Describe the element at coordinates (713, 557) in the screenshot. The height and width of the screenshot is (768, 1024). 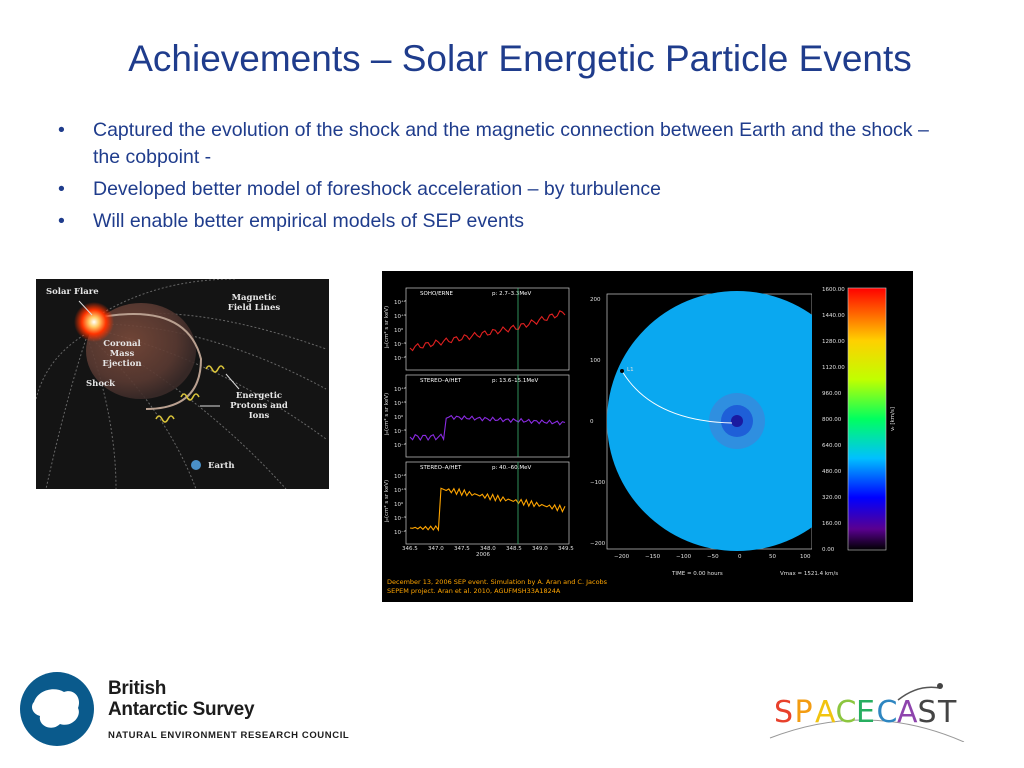
I see `map-x-tick-label: −50` at that location.